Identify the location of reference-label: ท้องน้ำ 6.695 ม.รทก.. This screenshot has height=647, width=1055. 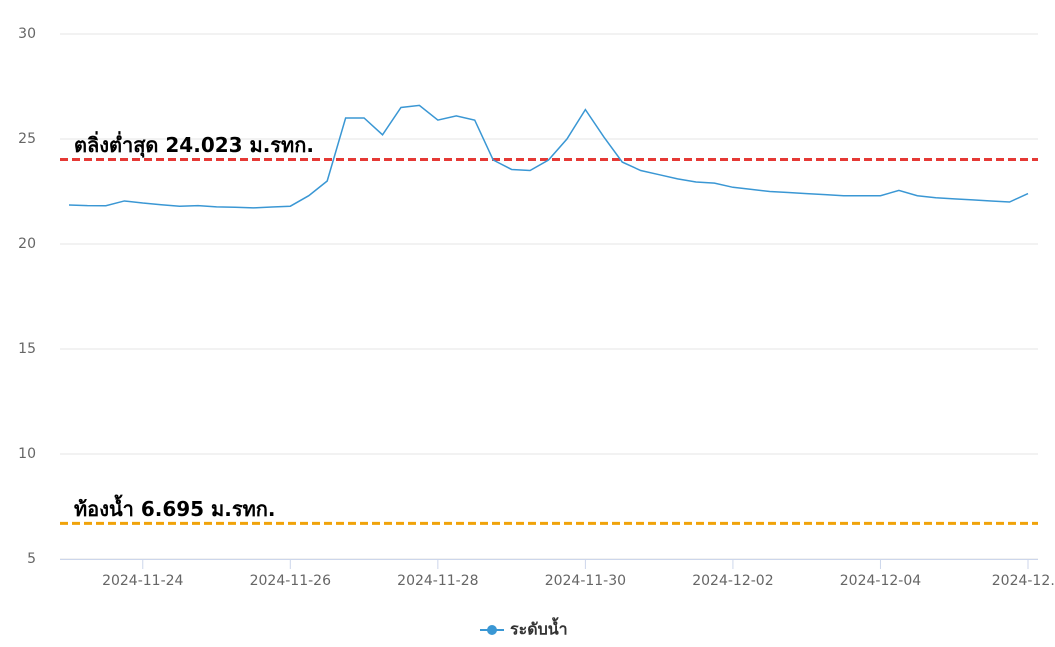
(174, 507).